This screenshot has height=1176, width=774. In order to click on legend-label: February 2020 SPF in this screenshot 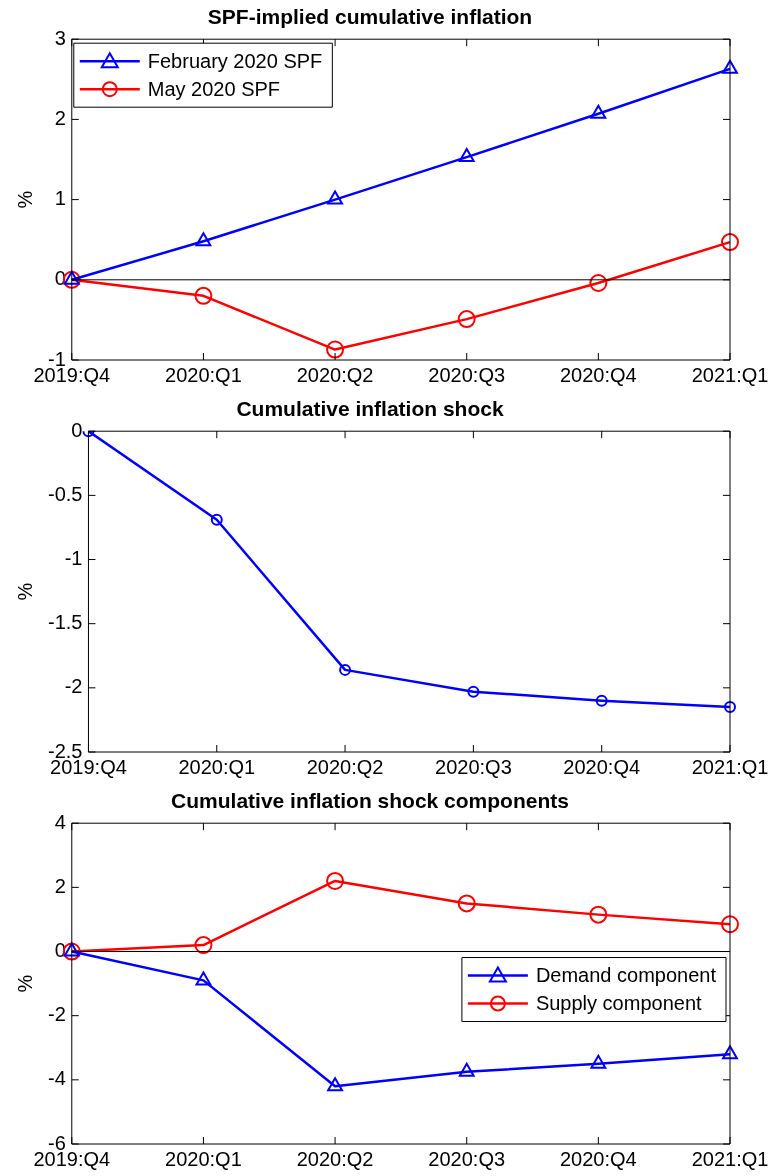, I will do `click(235, 60)`.